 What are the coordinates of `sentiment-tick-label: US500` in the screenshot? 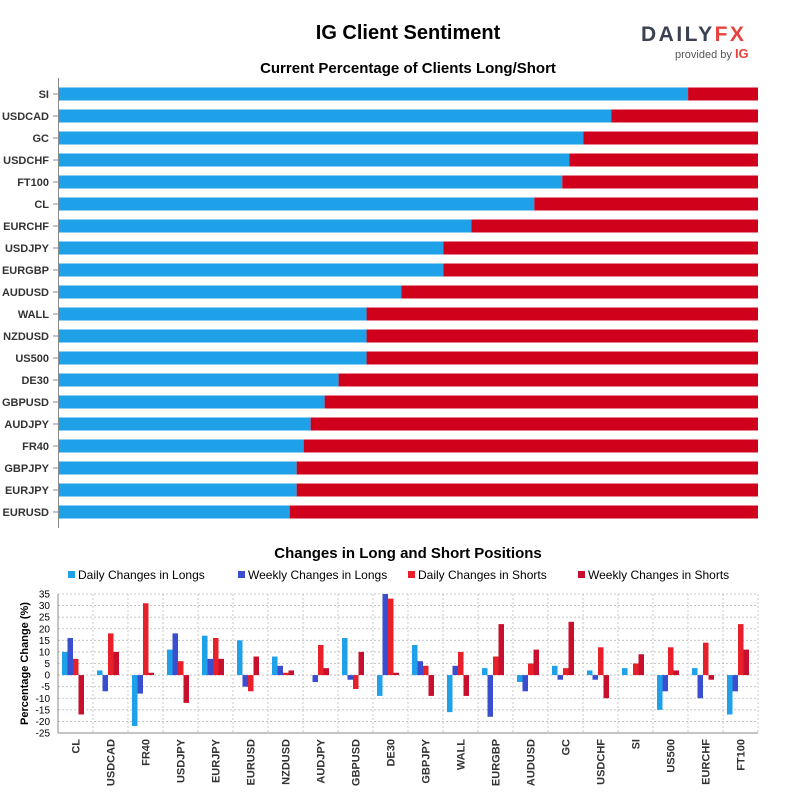 It's located at (32, 359).